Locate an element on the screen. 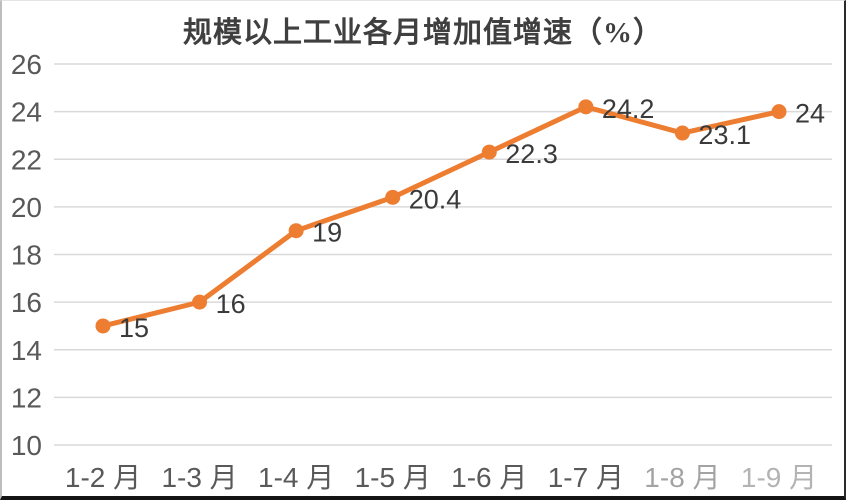 This screenshot has width=846, height=500. x-axis-tick-label: 1-3 月 is located at coordinates (199, 477).